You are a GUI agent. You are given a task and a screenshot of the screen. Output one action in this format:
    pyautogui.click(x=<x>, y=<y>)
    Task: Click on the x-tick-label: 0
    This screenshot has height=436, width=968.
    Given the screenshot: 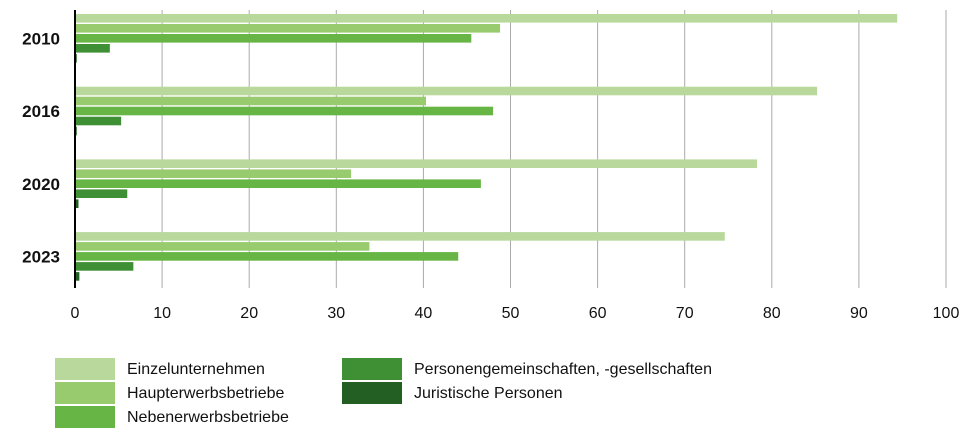 What is the action you would take?
    pyautogui.click(x=75, y=313)
    